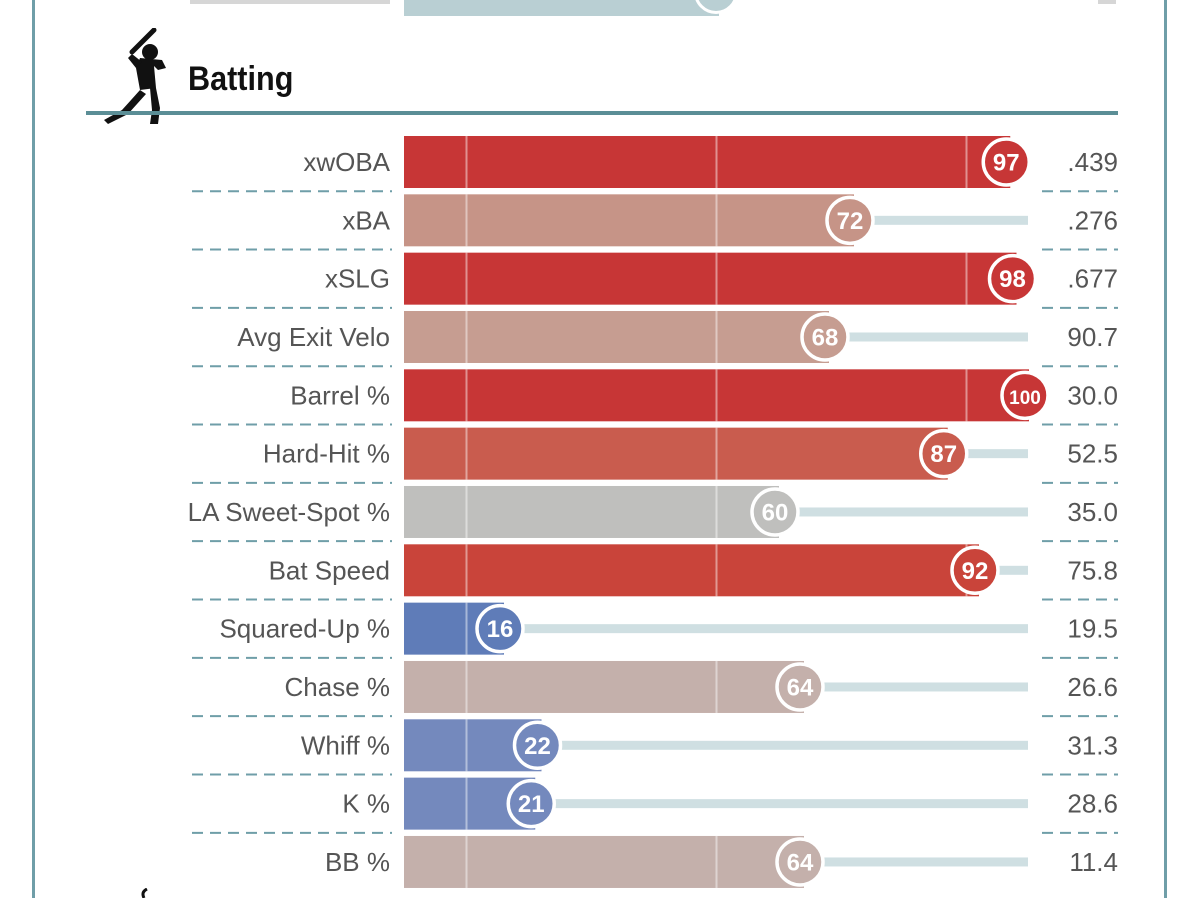  I want to click on percentile-value: 22, so click(537, 746).